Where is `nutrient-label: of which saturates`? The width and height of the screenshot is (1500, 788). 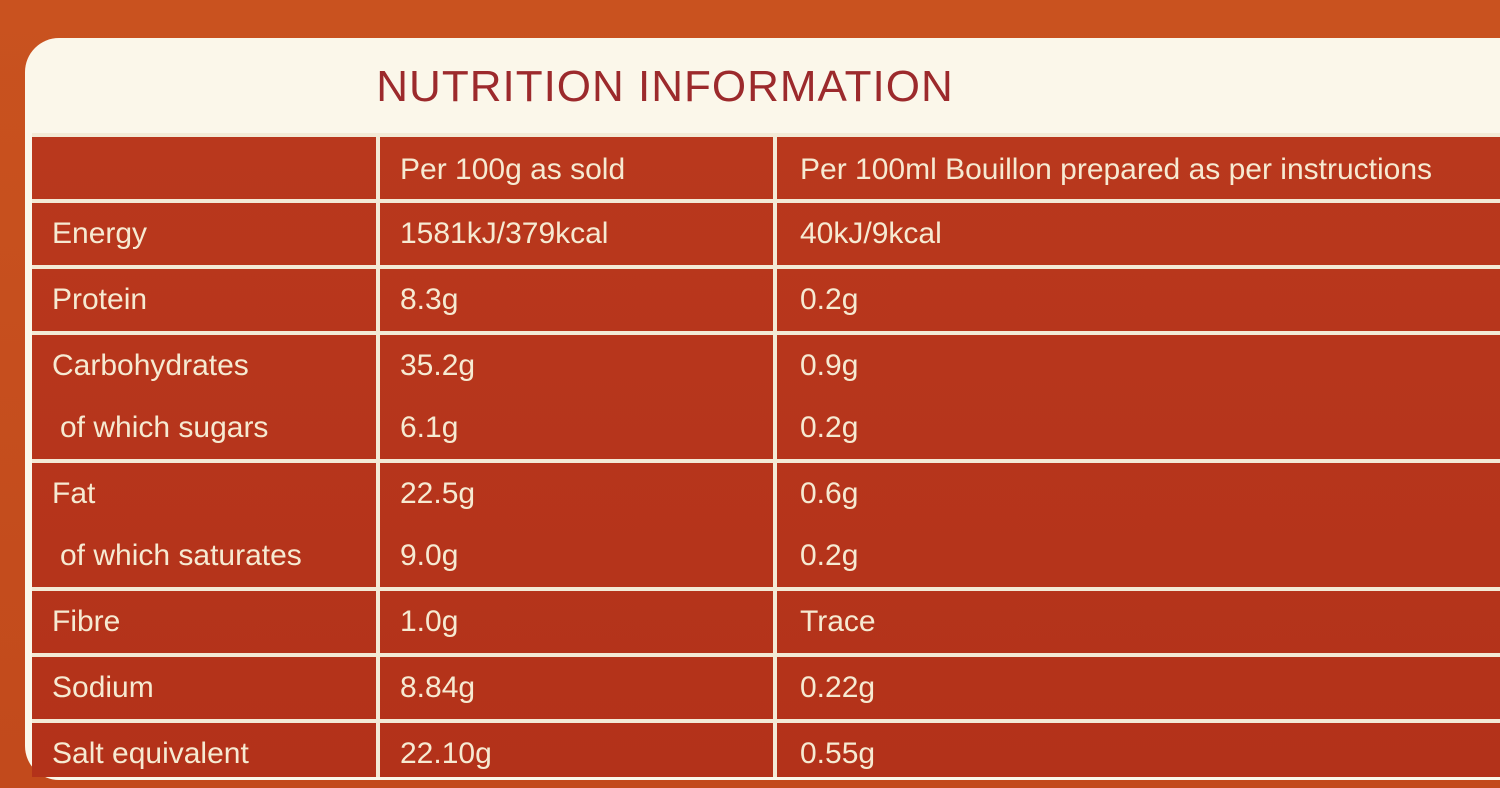
nutrient-label: of which saturates is located at coordinates (181, 555).